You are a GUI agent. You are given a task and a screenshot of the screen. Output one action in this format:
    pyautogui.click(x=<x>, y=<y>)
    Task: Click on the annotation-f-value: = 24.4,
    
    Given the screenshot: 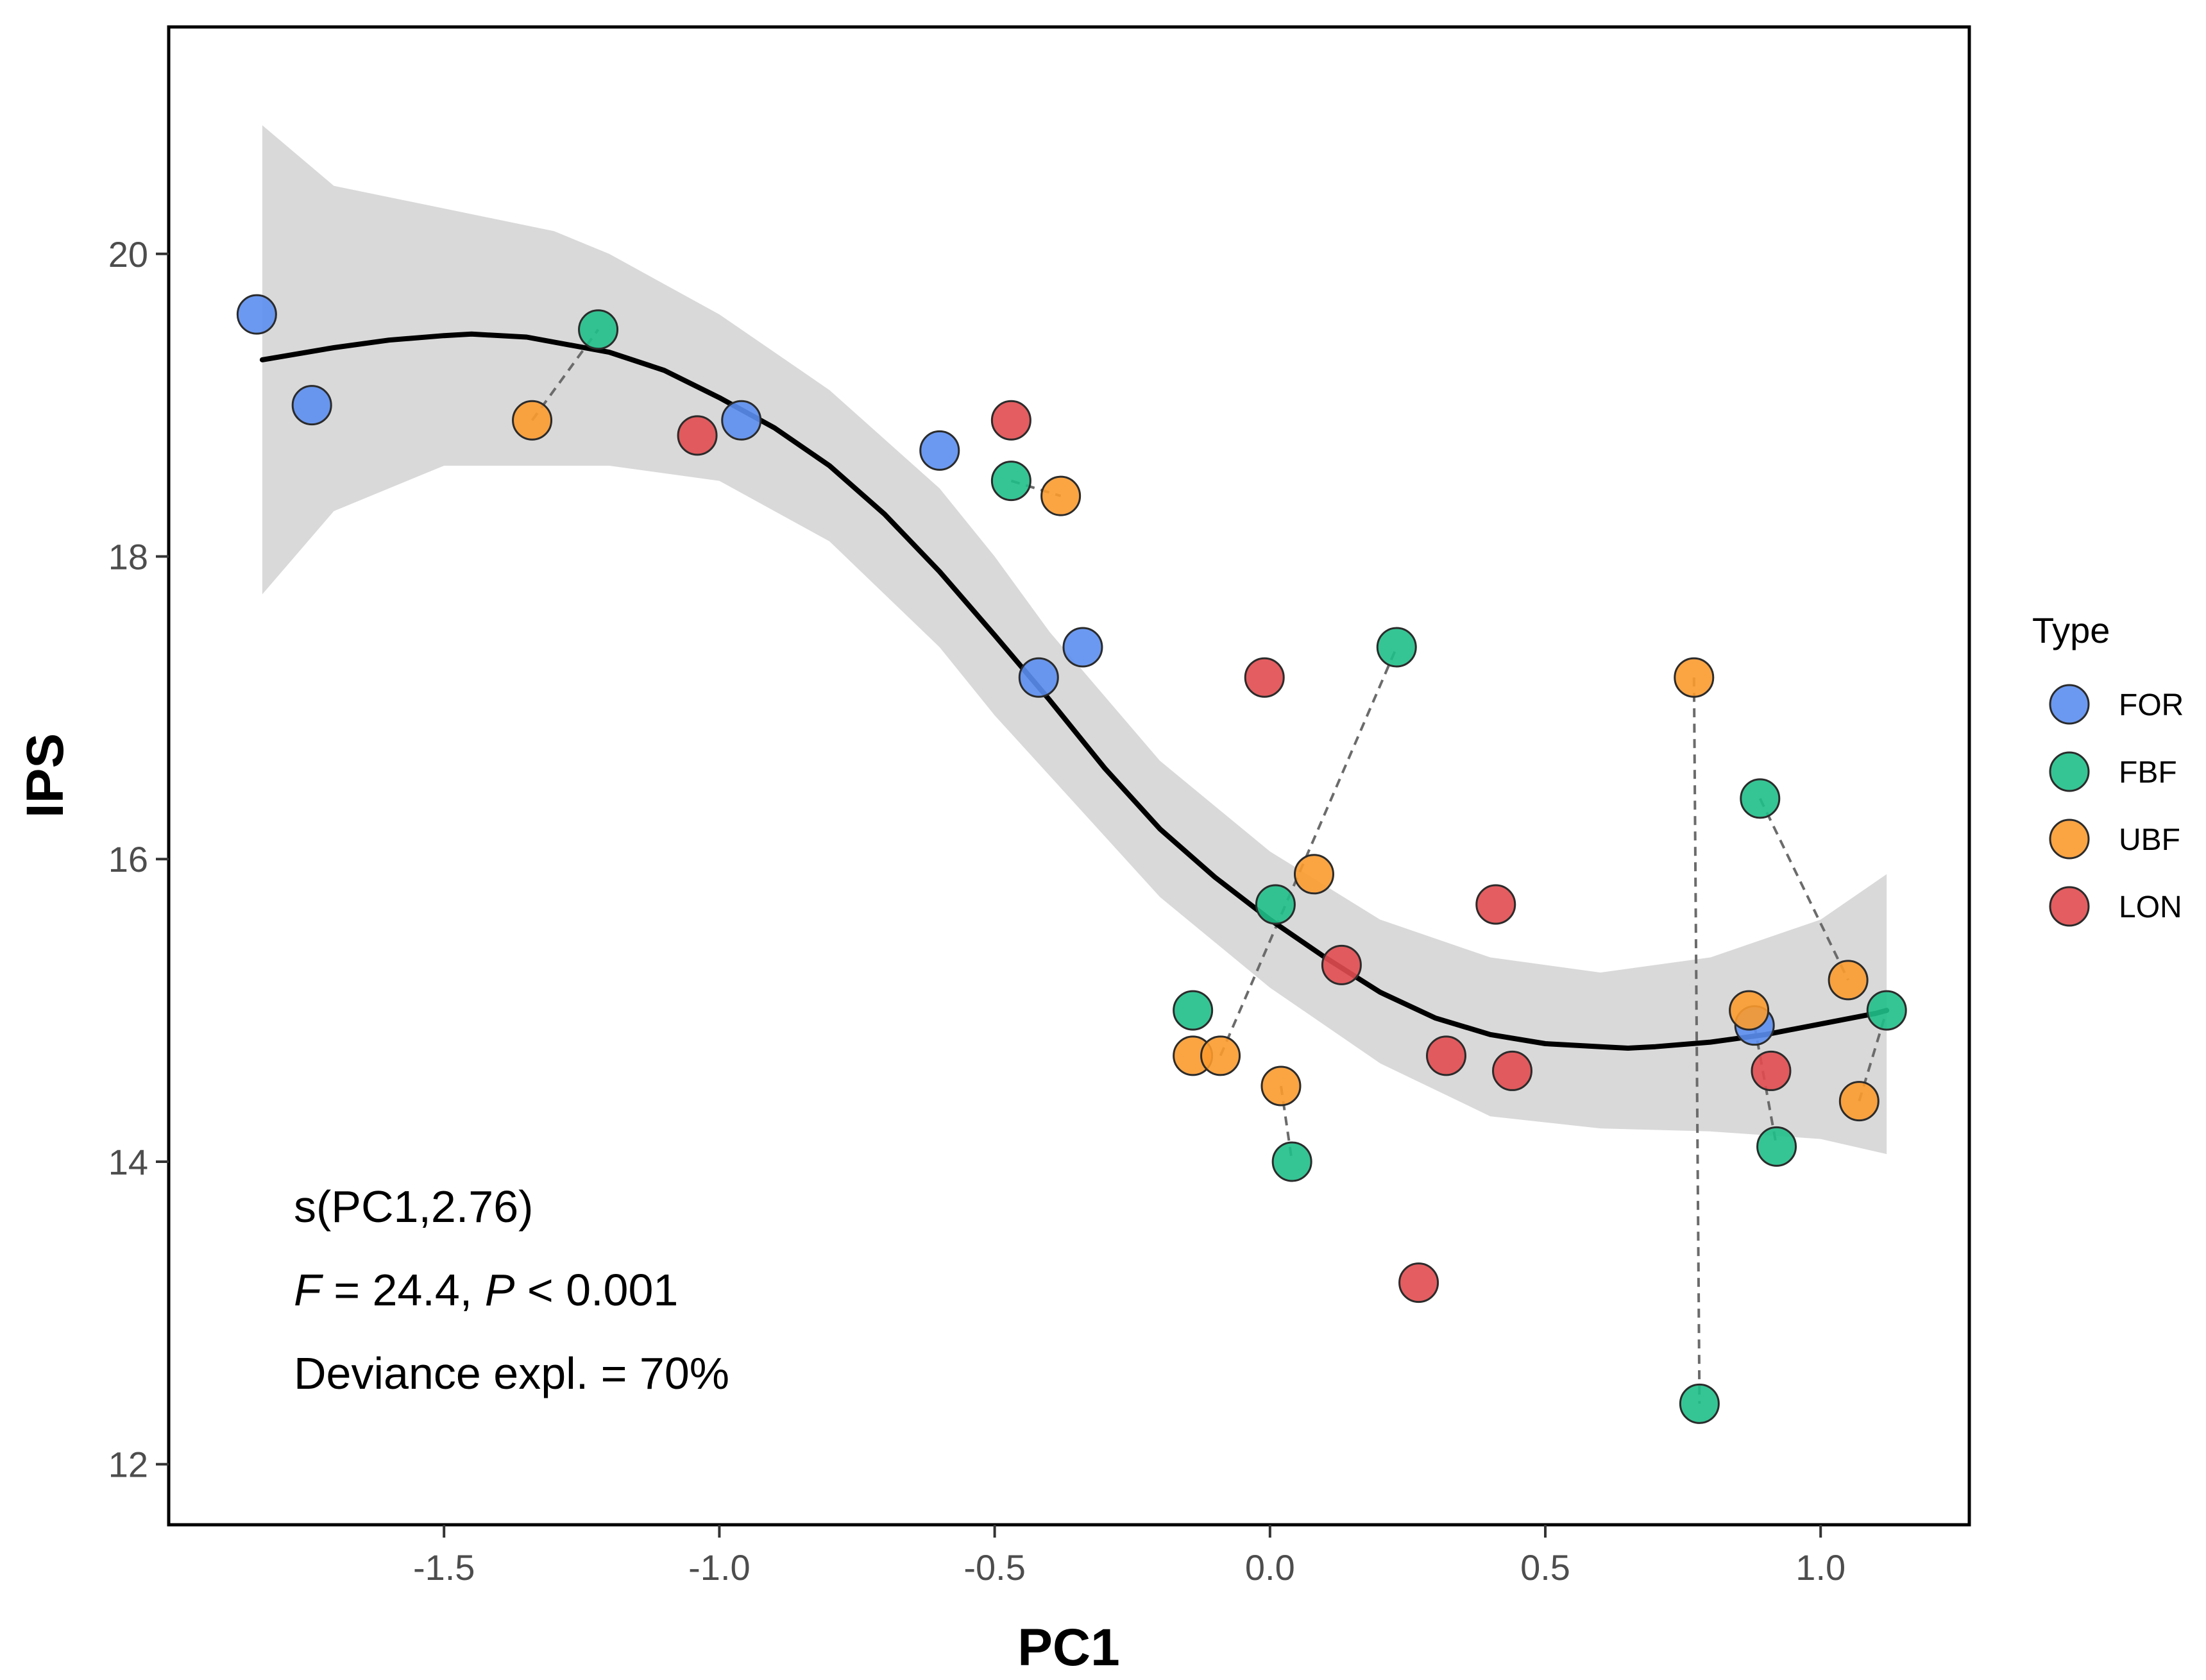 What is the action you would take?
    pyautogui.click(x=403, y=1290)
    